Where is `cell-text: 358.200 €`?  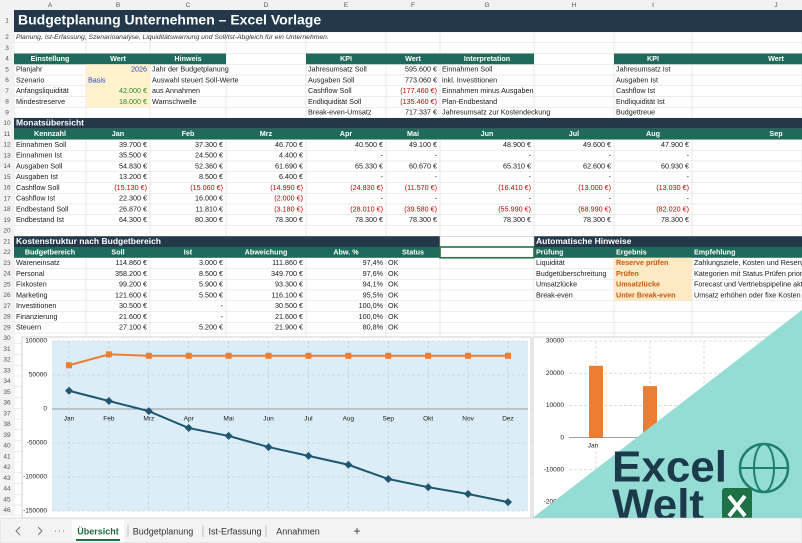 cell-text: 358.200 € is located at coordinates (131, 273).